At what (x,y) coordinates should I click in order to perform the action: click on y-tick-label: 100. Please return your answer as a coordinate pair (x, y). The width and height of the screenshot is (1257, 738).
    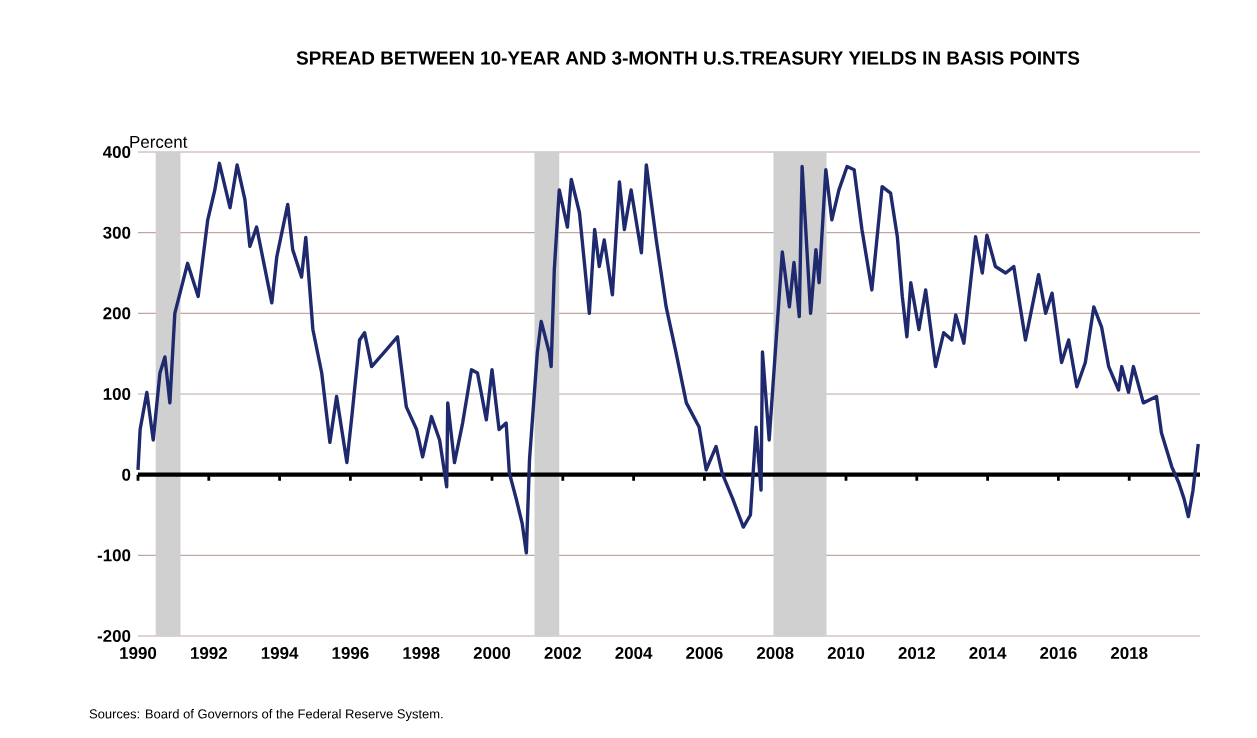
    Looking at the image, I should click on (117, 394).